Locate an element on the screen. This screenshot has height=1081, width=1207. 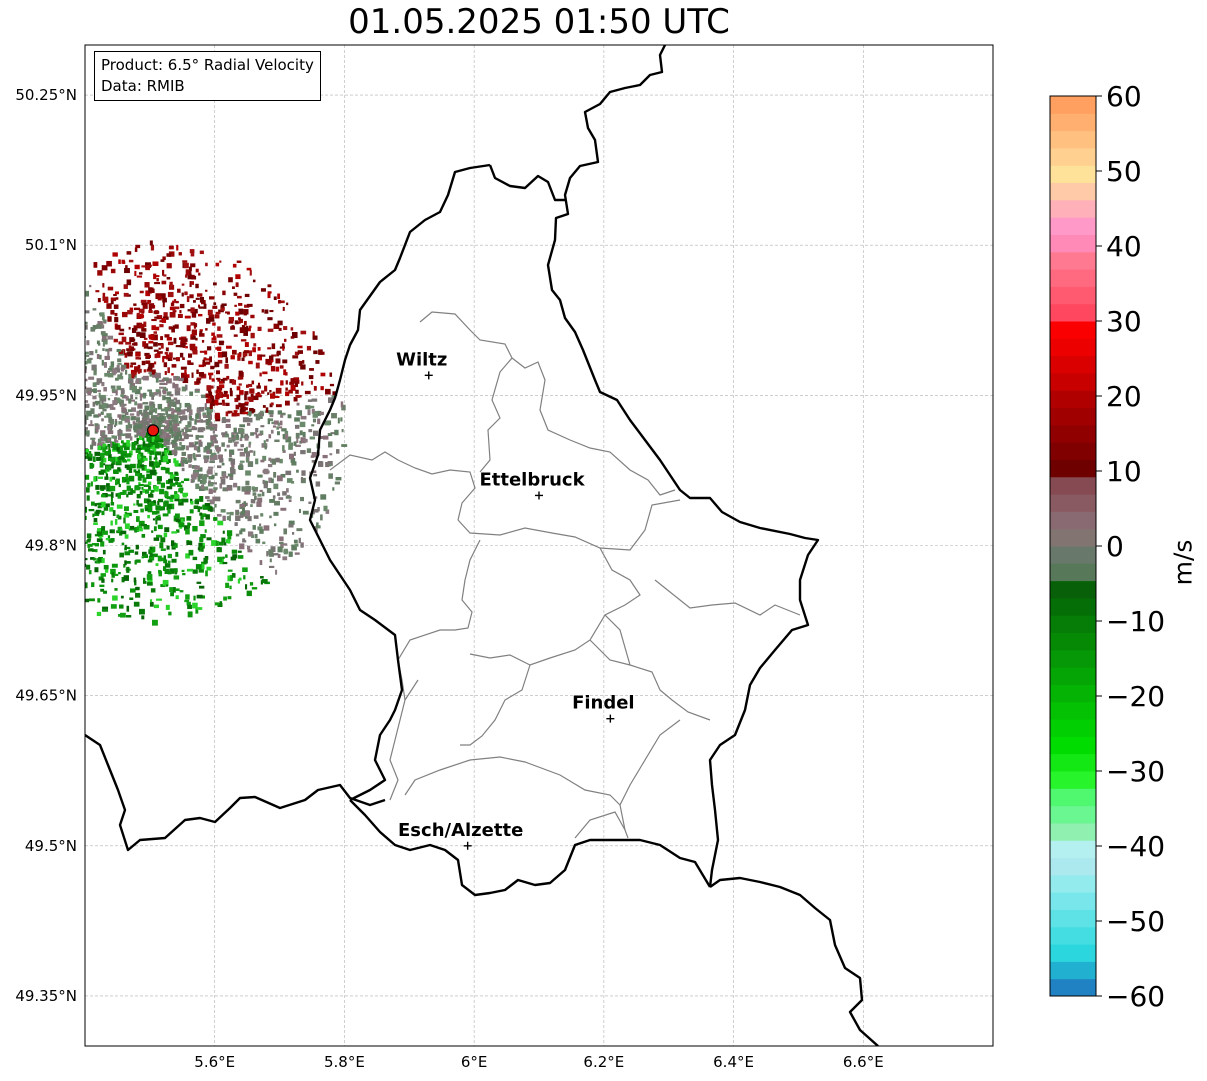
colorbar-tick-label: −60 is located at coordinates (1135, 996).